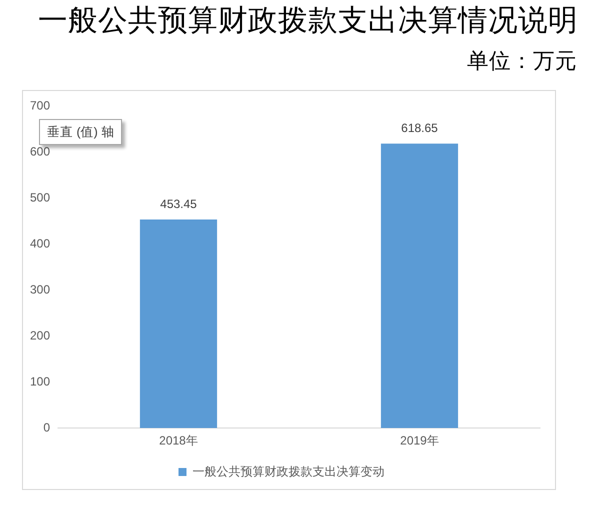 Image resolution: width=597 pixels, height=518 pixels. What do you see at coordinates (40, 151) in the screenshot?
I see `y-tick-label: 600` at bounding box center [40, 151].